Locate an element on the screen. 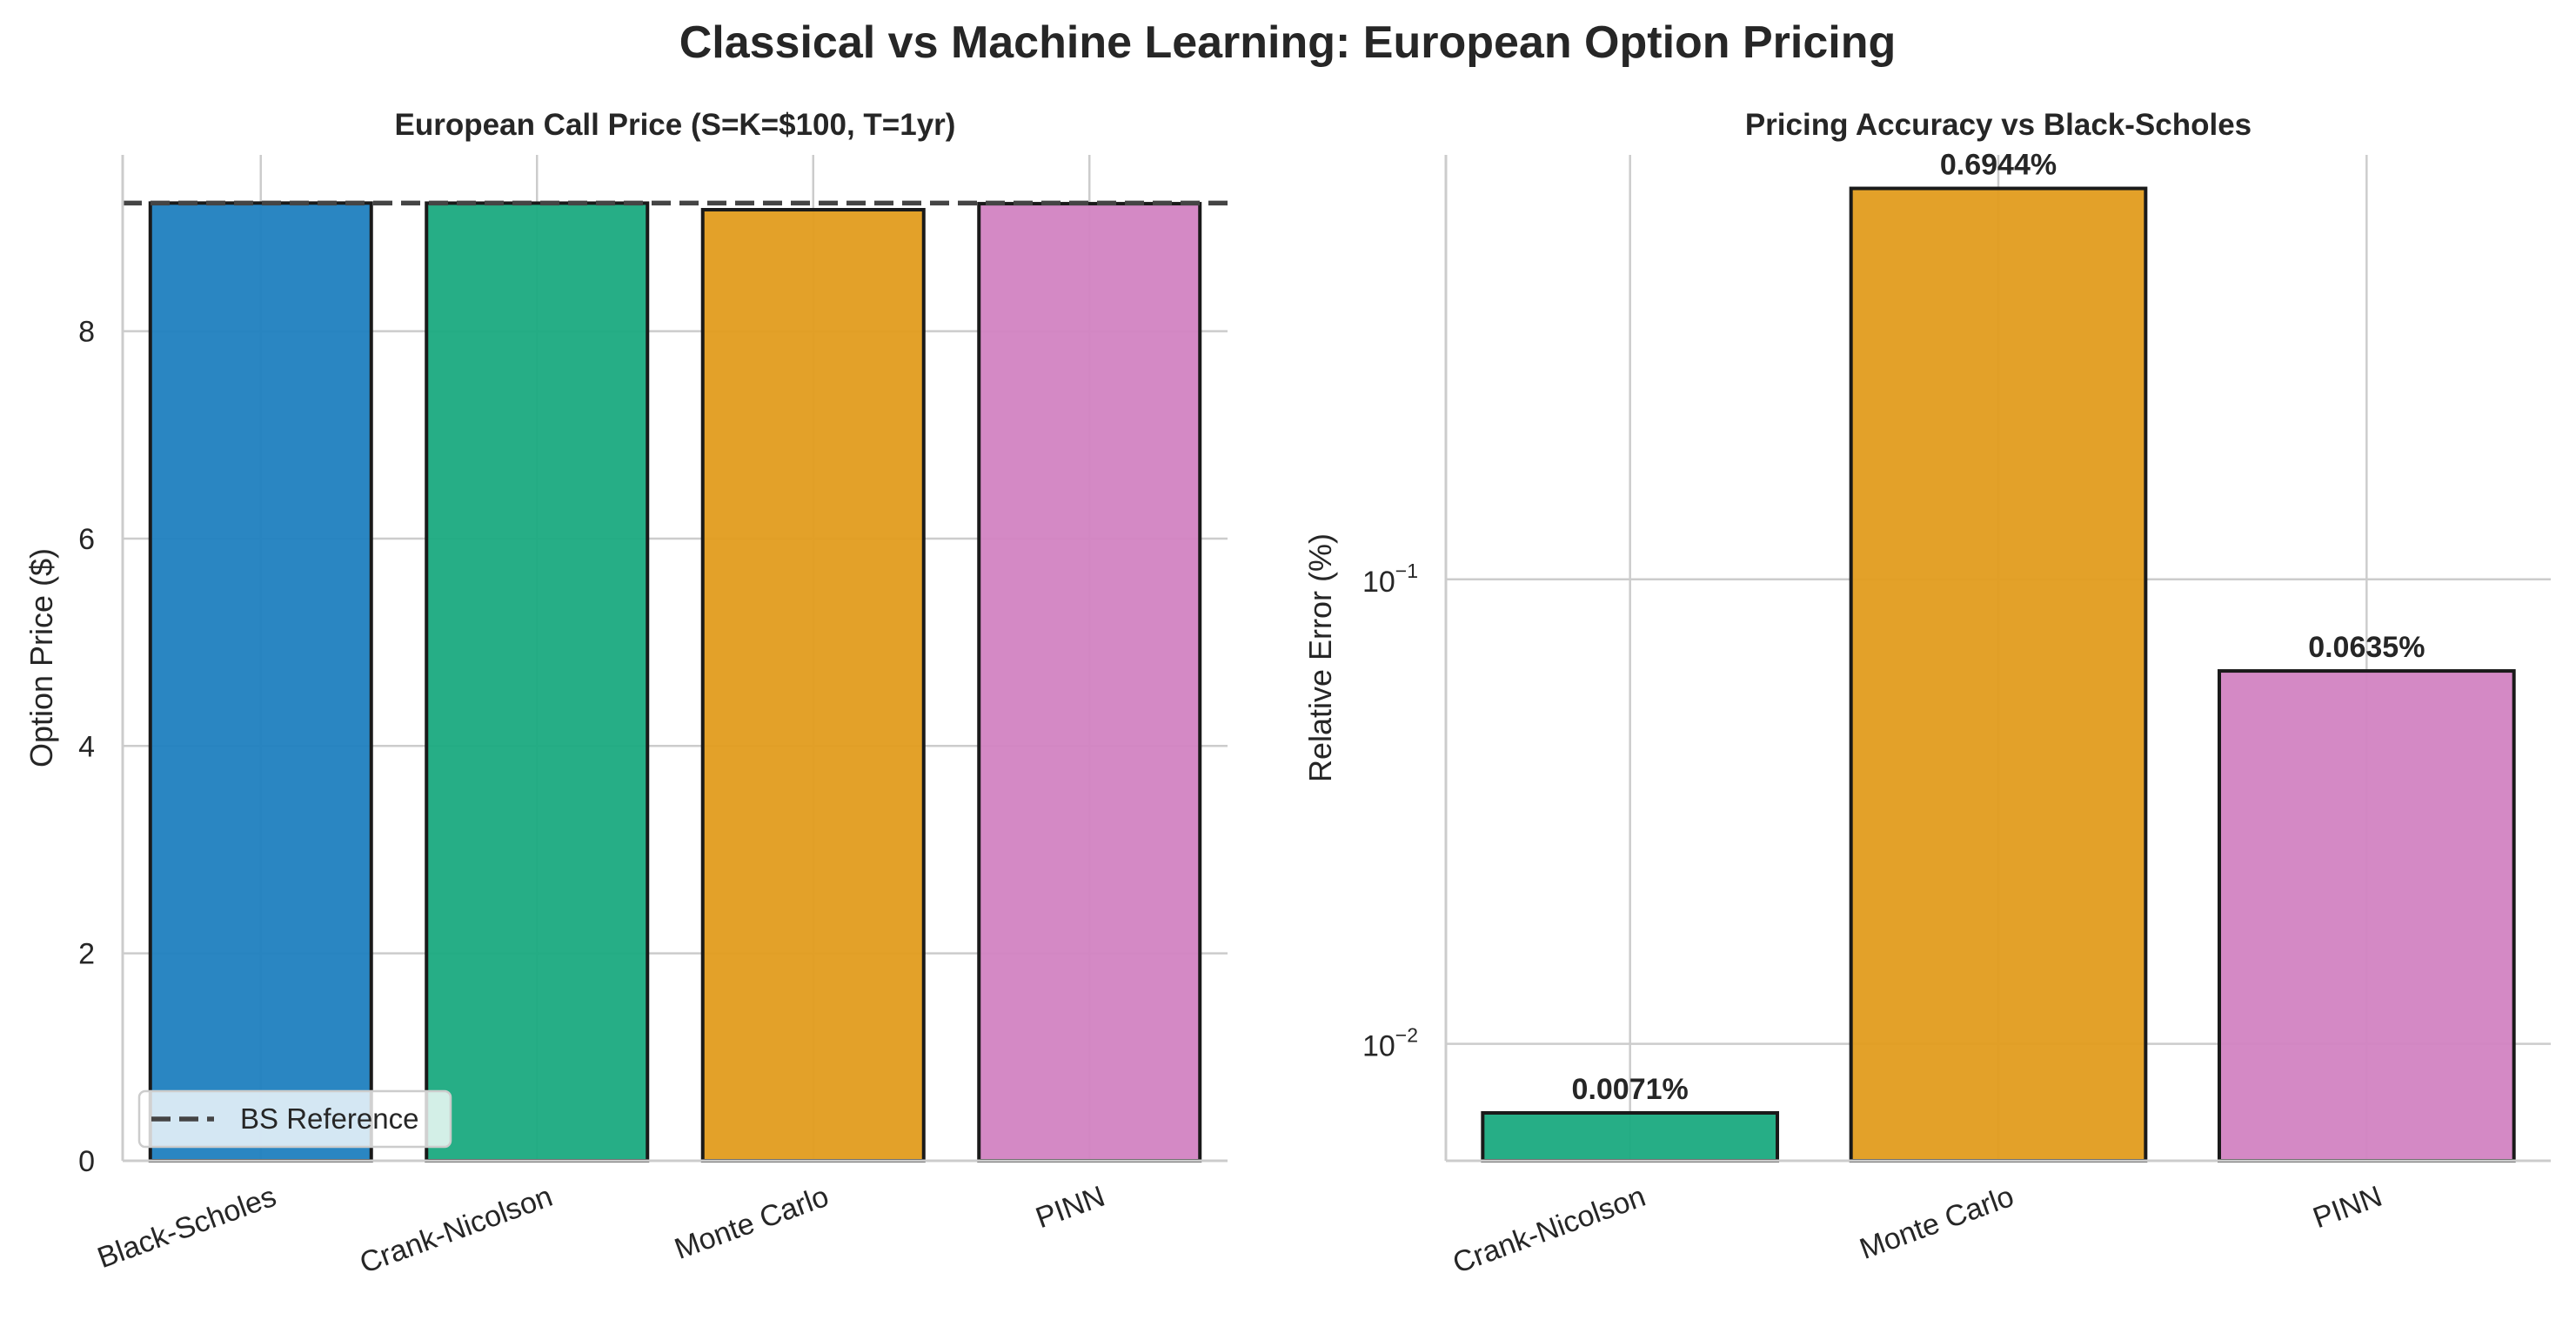 This screenshot has width=2576, height=1320. price-xtick-label: PINN is located at coordinates (1070, 1207).